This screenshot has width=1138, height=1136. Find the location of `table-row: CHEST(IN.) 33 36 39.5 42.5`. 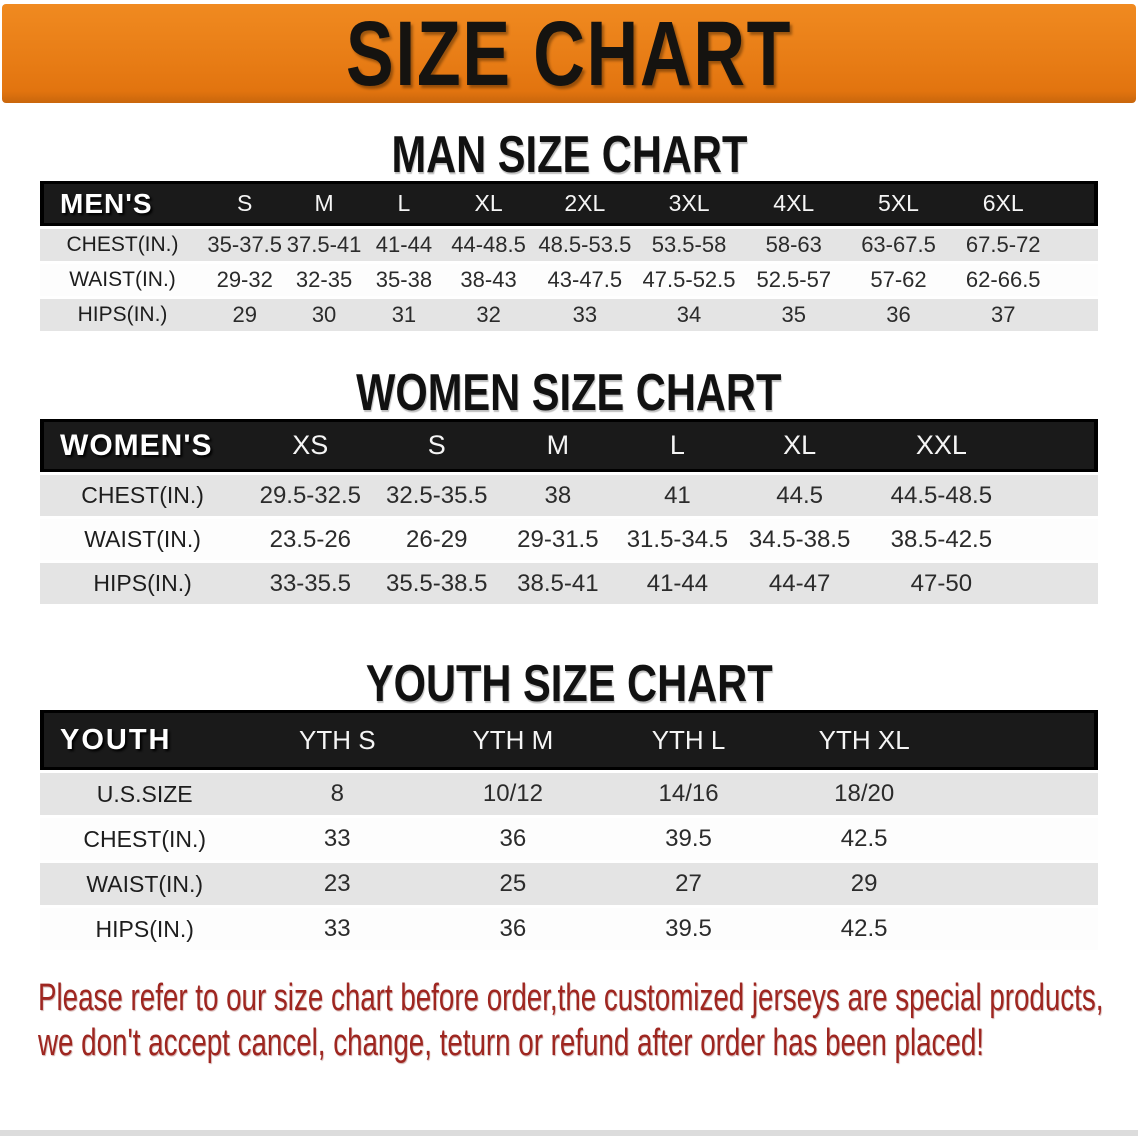

table-row: CHEST(IN.) 33 36 39.5 42.5 is located at coordinates (569, 837).